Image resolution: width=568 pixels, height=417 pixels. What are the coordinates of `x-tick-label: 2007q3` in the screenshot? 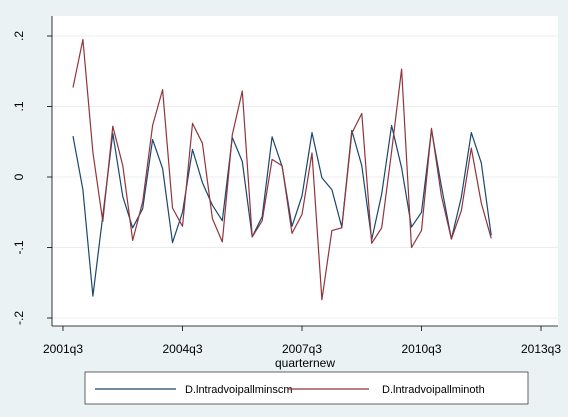 It's located at (302, 349).